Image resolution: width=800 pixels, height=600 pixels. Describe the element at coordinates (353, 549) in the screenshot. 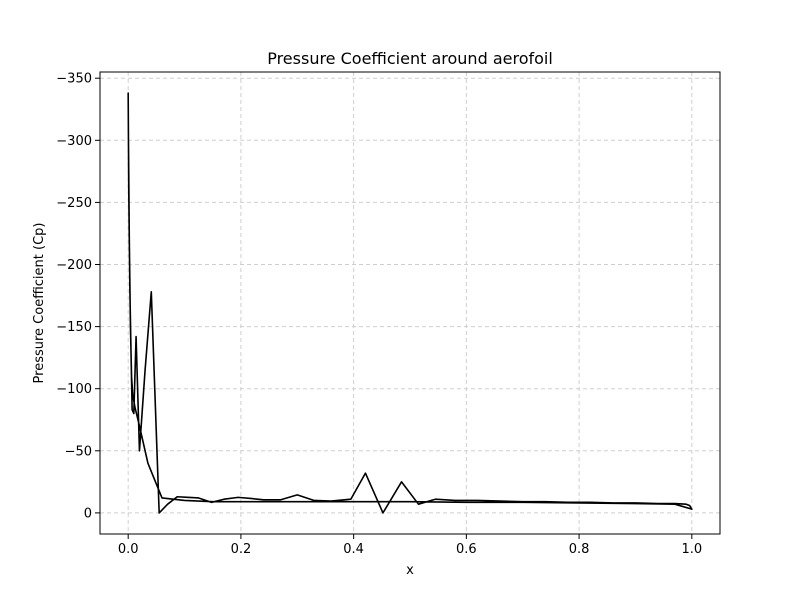

I see `x-tick-label: 0.4` at that location.